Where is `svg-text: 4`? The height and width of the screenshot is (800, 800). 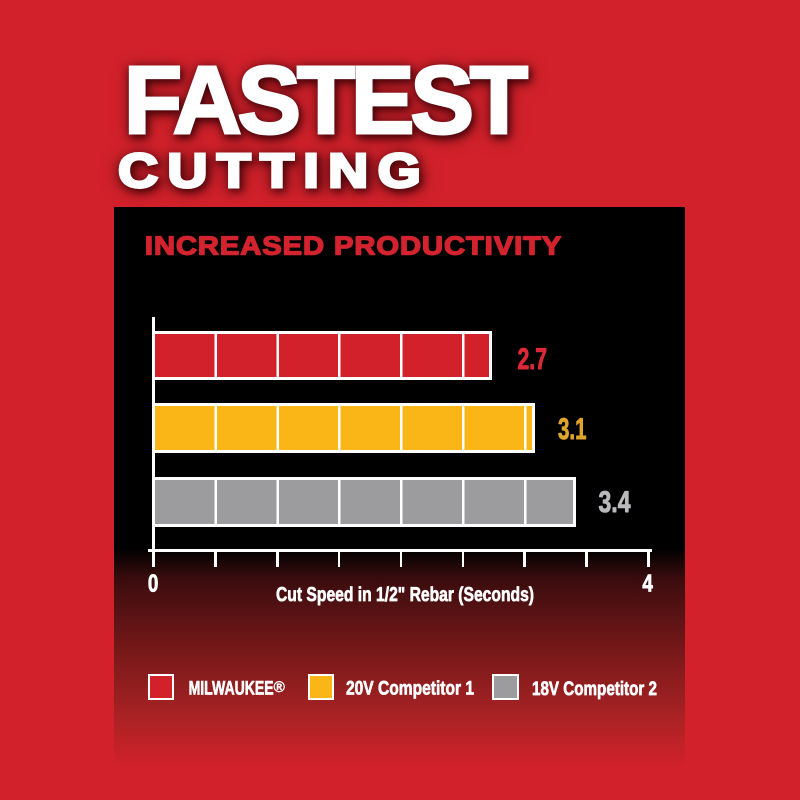
svg-text: 4 is located at coordinates (647, 584).